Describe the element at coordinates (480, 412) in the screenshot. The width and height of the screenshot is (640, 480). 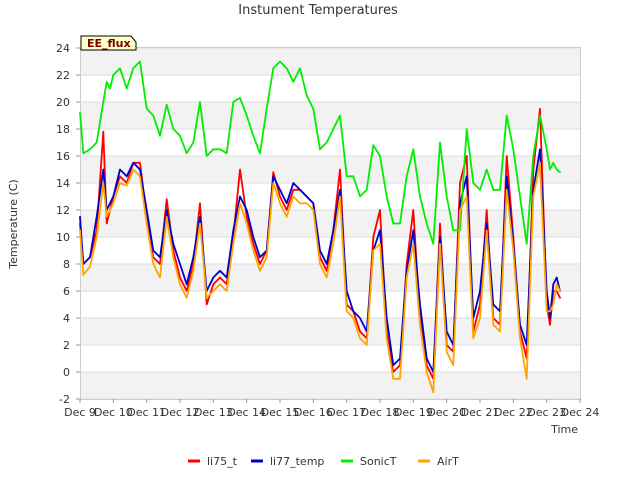
I see `x-tick-label: Dec 21` at that location.